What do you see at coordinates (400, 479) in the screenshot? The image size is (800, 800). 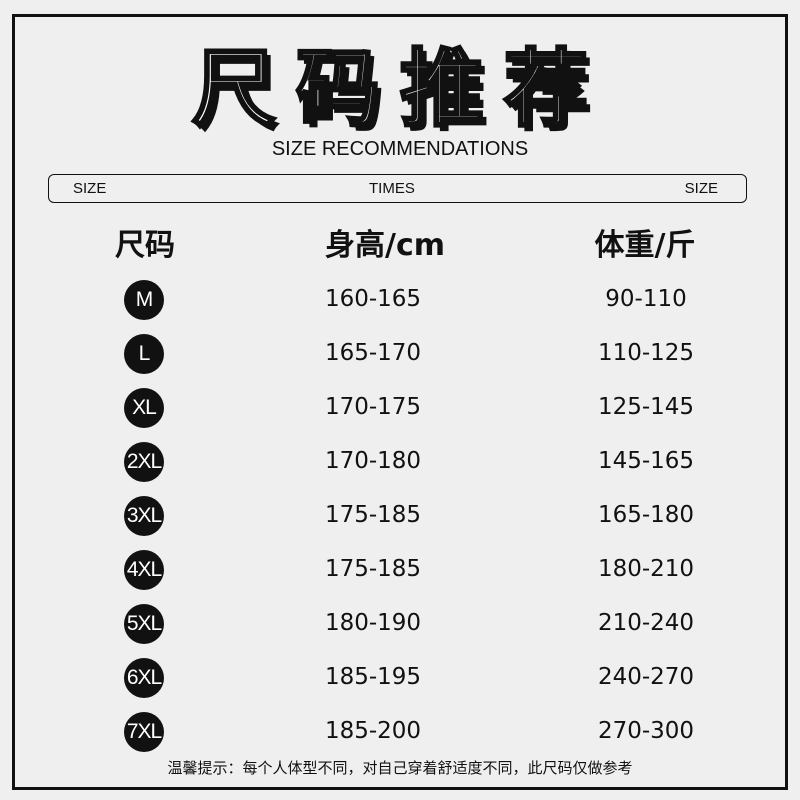 I see `table-row: 2XL 170-180 145-165` at bounding box center [400, 479].